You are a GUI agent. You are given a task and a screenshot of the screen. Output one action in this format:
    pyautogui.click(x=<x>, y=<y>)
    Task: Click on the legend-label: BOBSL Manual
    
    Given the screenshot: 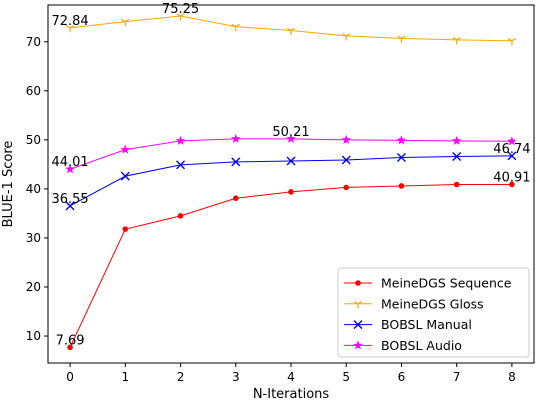 What is the action you would take?
    pyautogui.click(x=426, y=324)
    